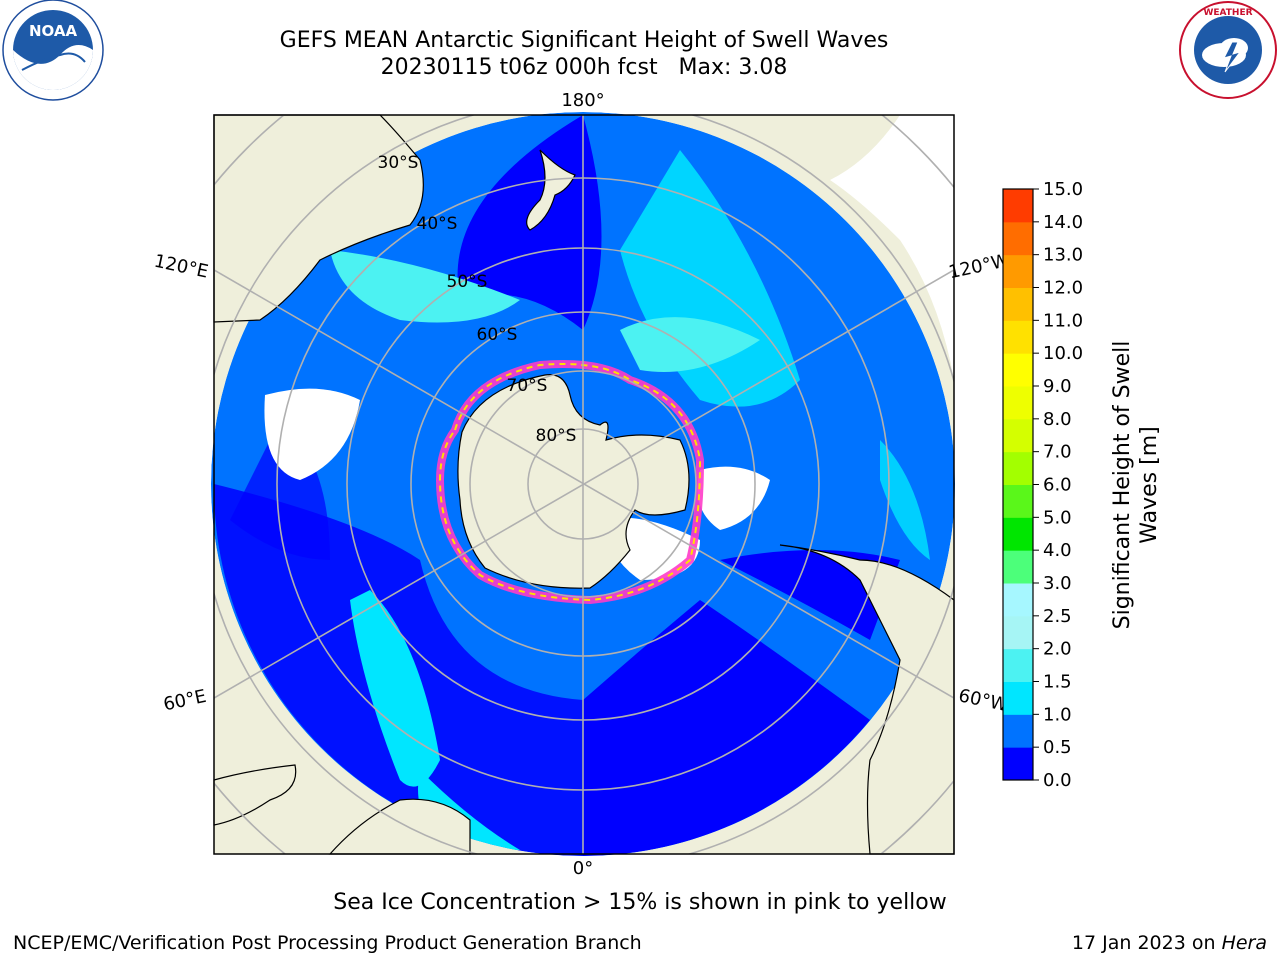 This screenshot has height=960, width=1280. I want to click on colorbar-tick-label: 10.0, so click(1063, 353).